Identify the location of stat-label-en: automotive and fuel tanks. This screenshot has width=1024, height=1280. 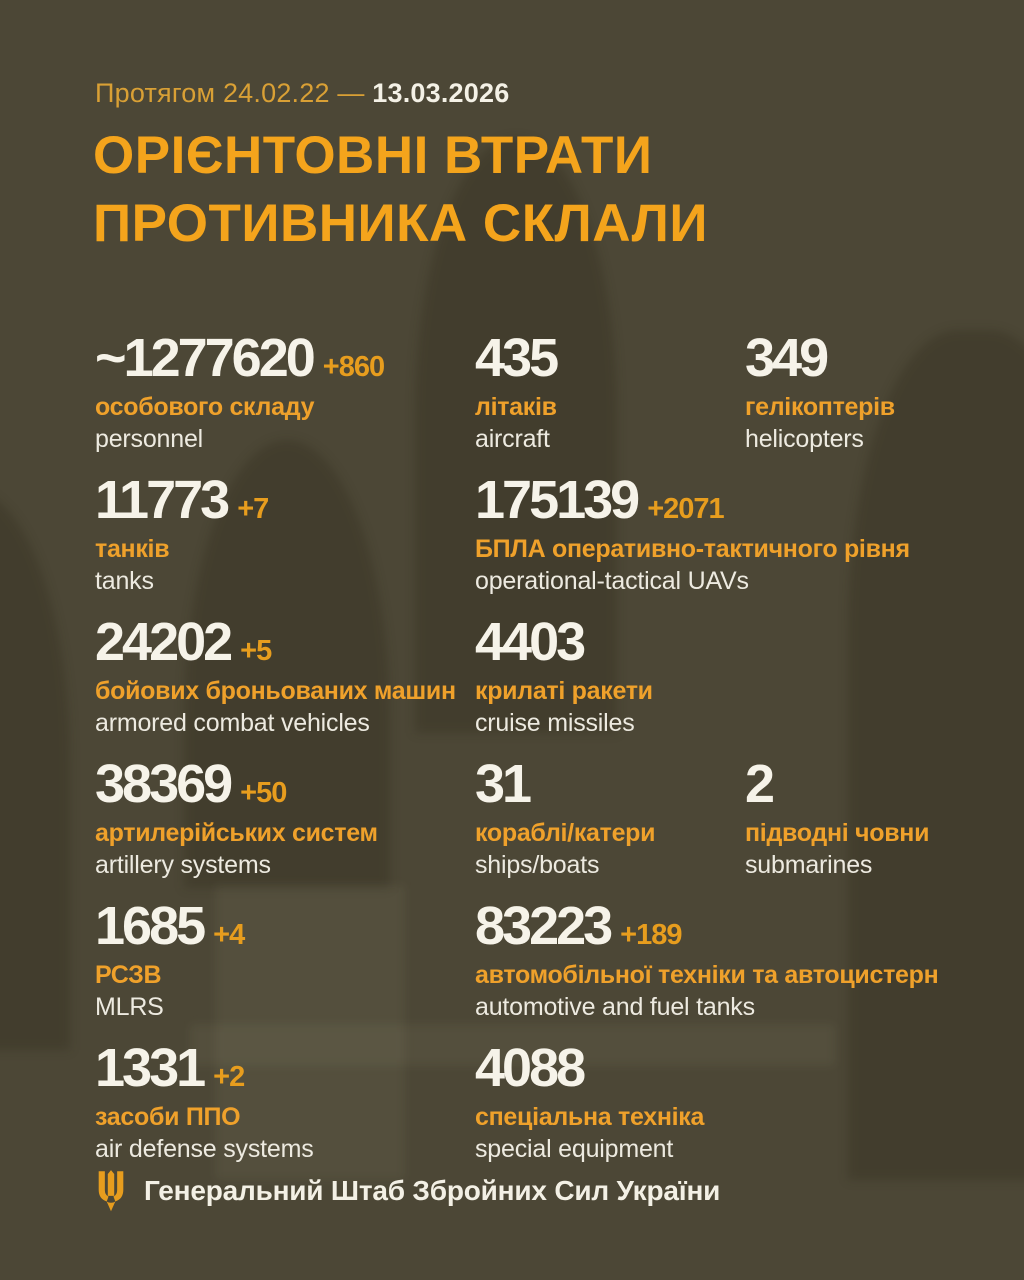
(615, 1007).